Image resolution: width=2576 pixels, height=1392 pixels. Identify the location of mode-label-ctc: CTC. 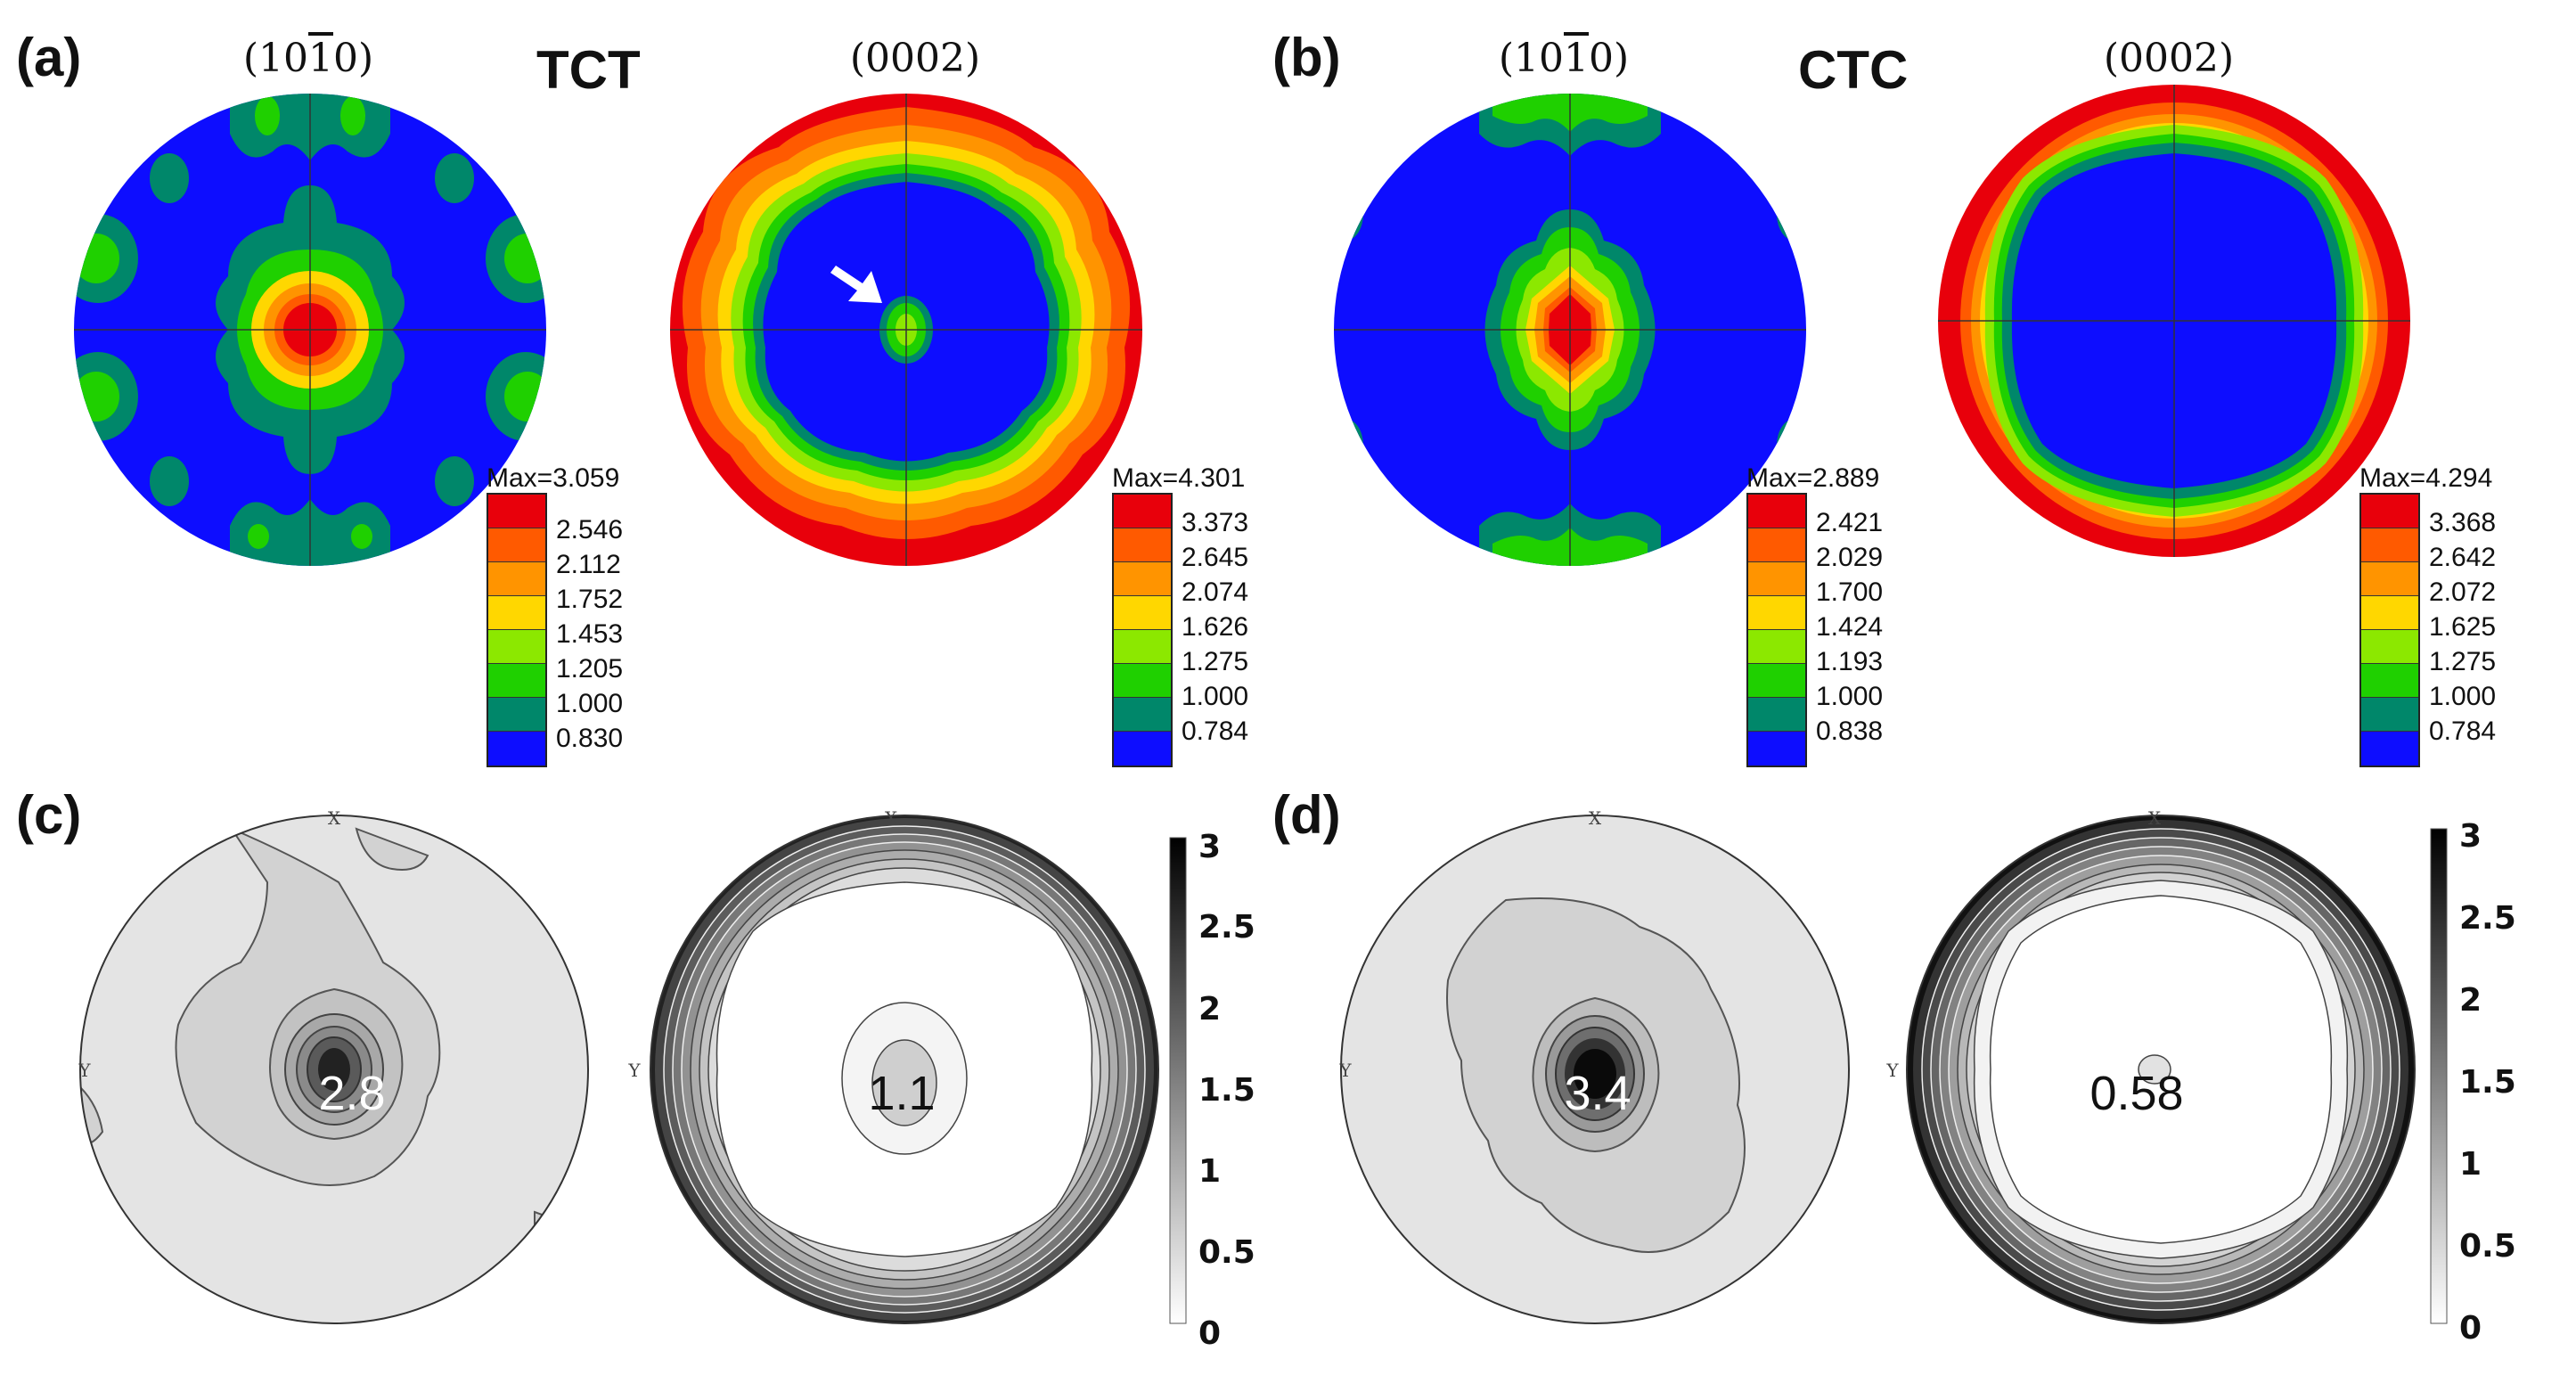
(1853, 70).